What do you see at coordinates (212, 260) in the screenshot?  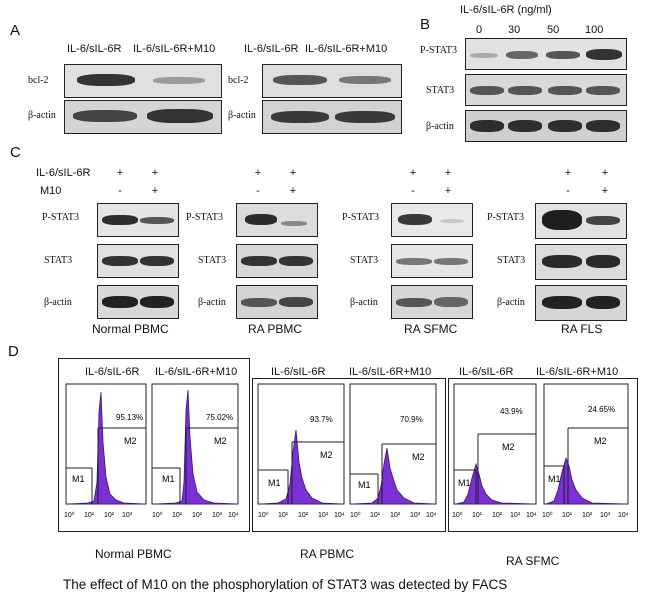 I see `c2-row-stat3: STAT3` at bounding box center [212, 260].